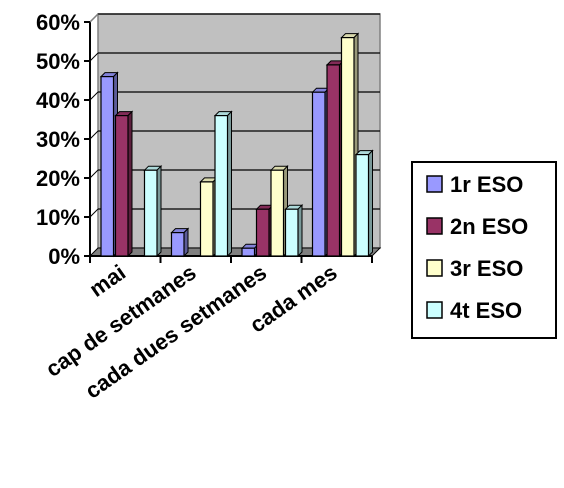 The height and width of the screenshot is (488, 564). Describe the element at coordinates (64, 256) in the screenshot. I see `y-tick-label: 0%` at that location.